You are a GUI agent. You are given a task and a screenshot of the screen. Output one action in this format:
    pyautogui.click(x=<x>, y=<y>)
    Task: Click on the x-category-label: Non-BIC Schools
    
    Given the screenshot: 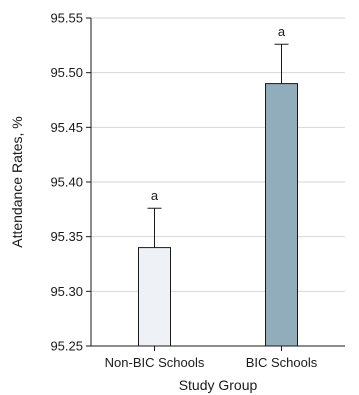 What is the action you would take?
    pyautogui.click(x=155, y=362)
    